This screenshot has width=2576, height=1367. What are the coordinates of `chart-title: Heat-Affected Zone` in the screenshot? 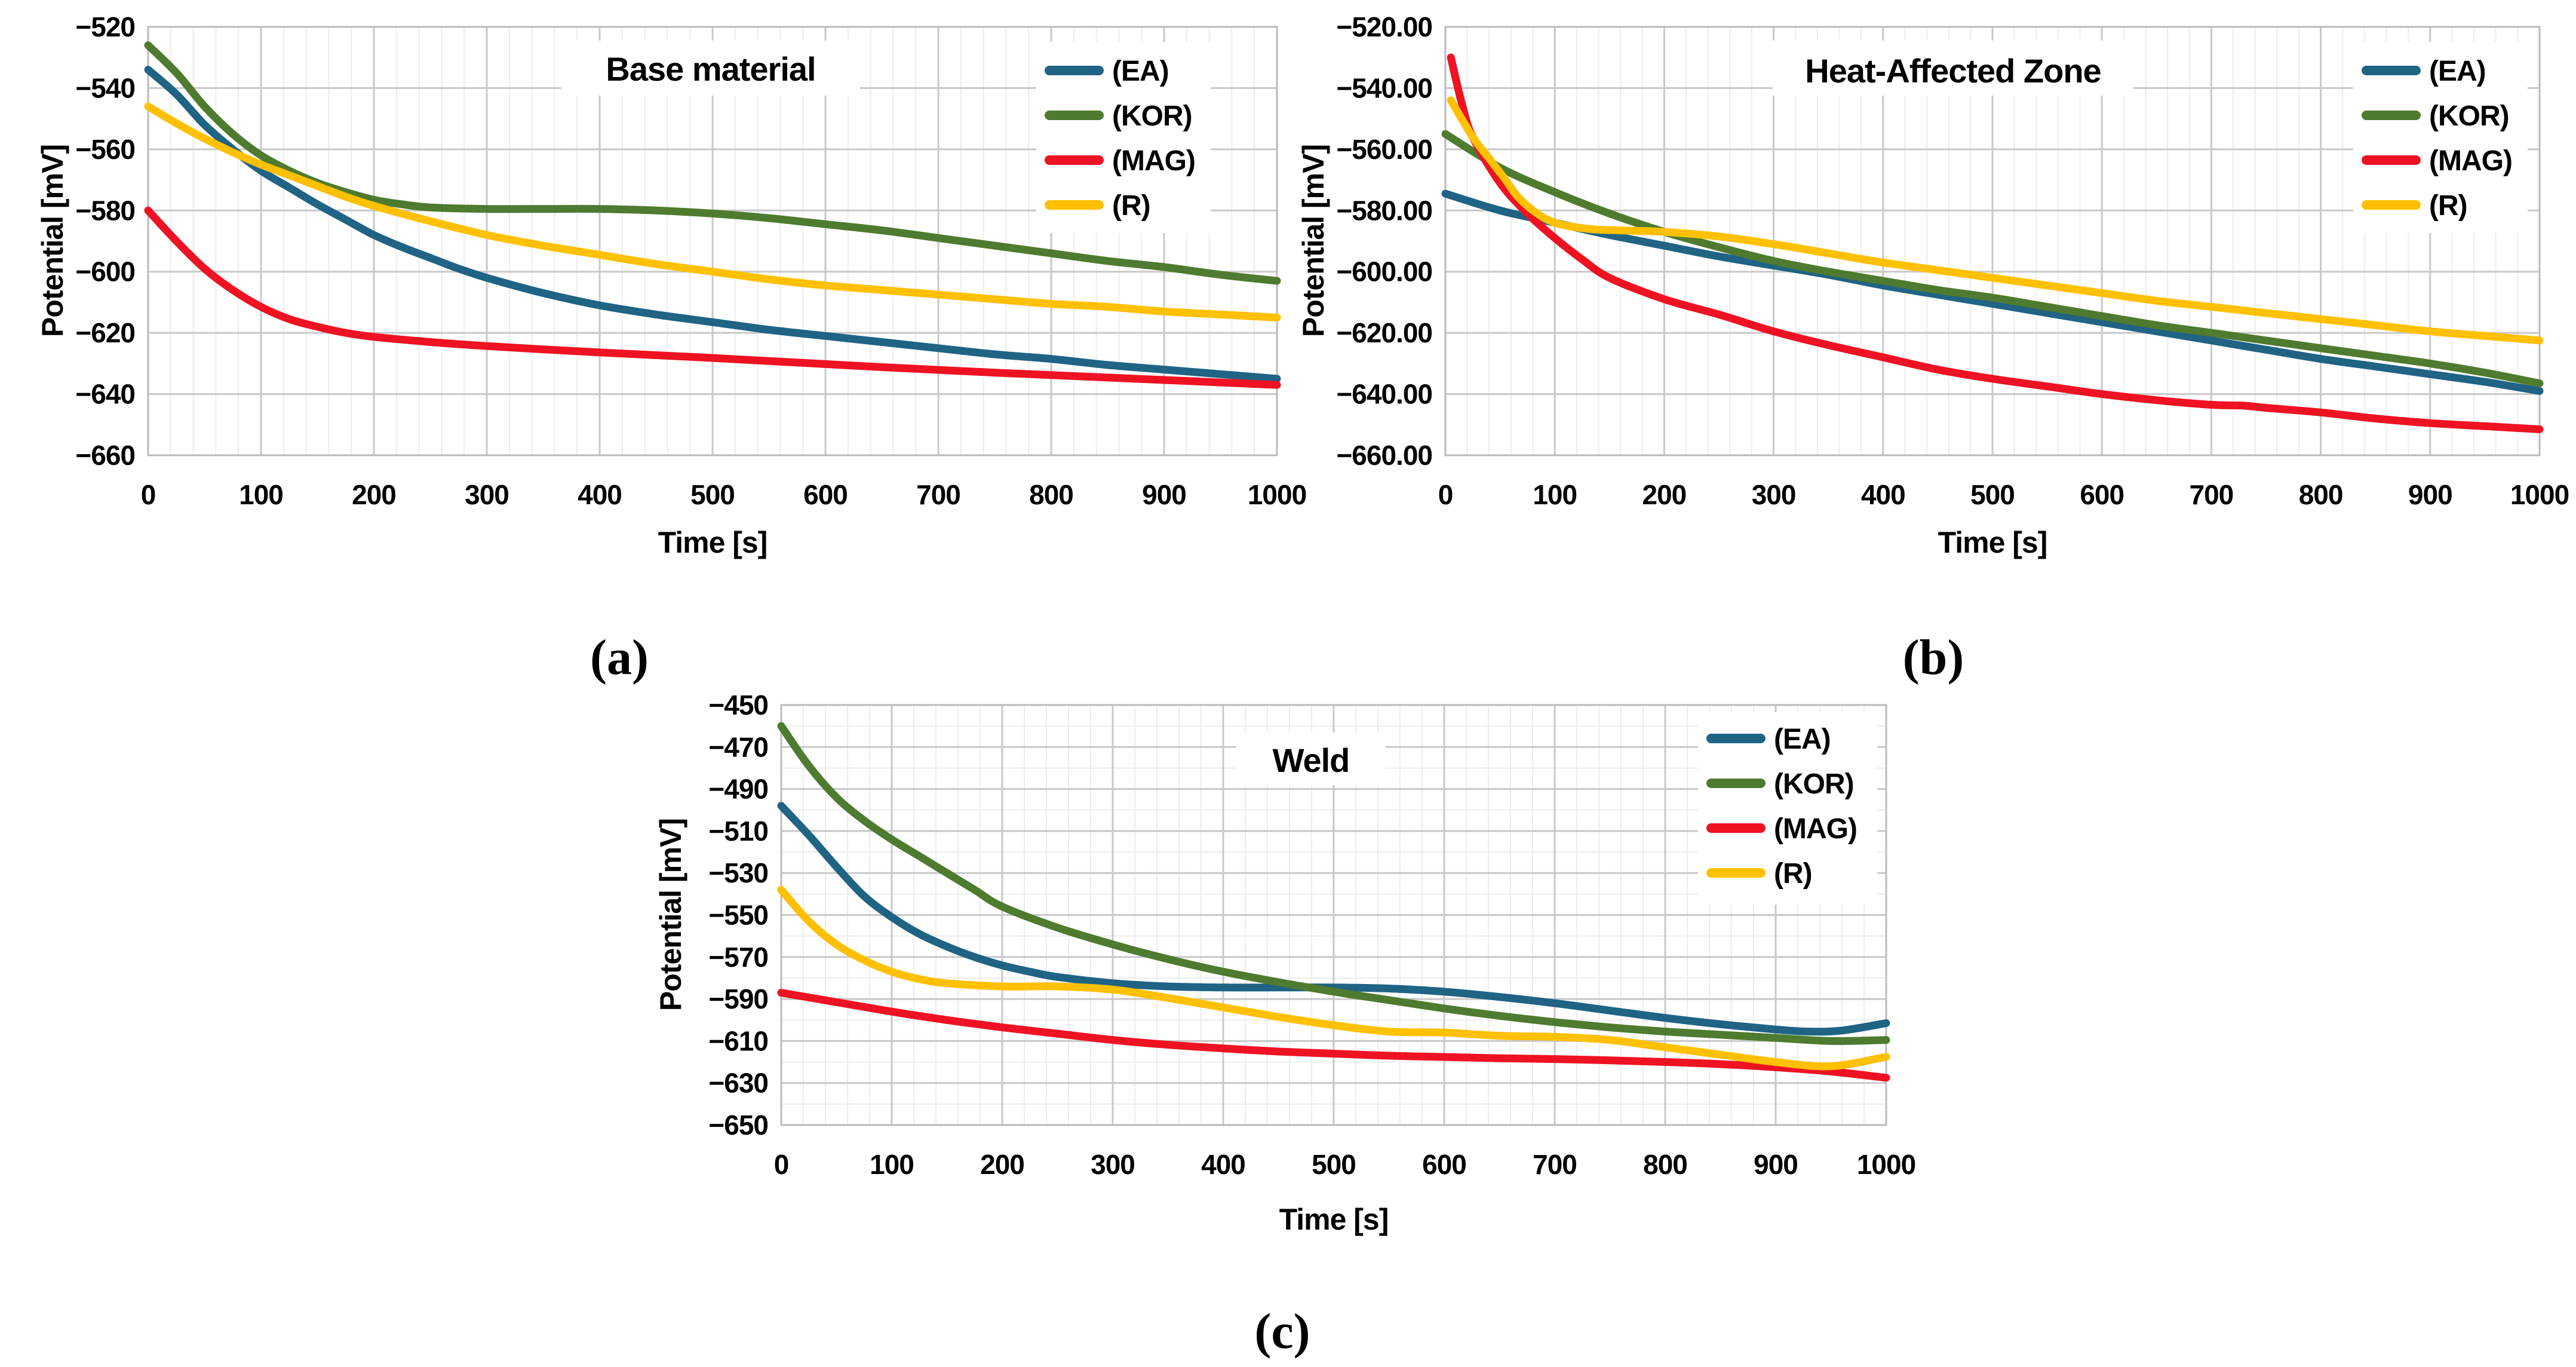 It's located at (1953, 71).